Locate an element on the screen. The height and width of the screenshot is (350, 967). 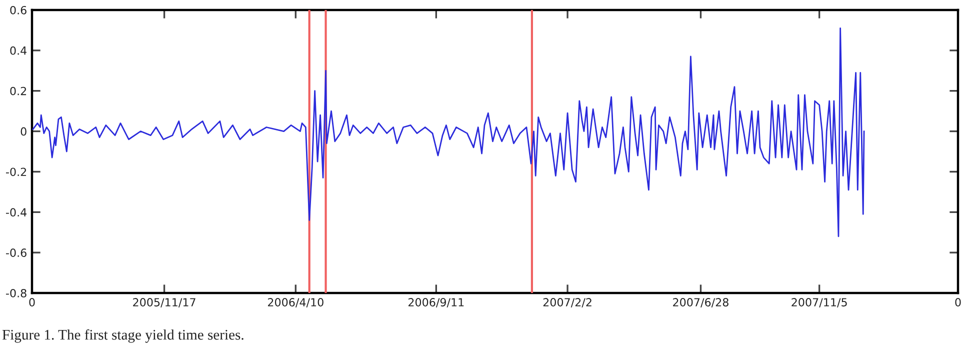
y-tick-label: -0.8 is located at coordinates (16, 293).